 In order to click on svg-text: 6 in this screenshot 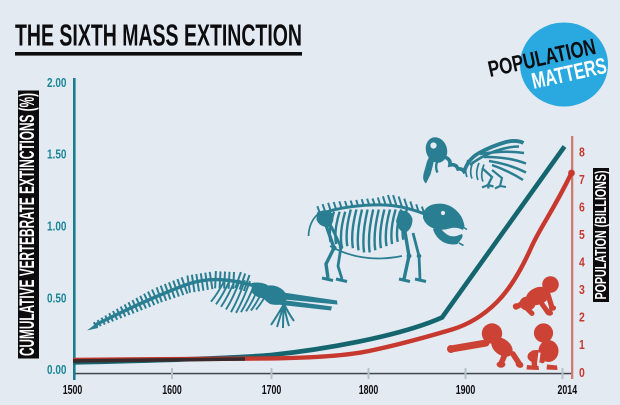, I will do `click(582, 208)`.